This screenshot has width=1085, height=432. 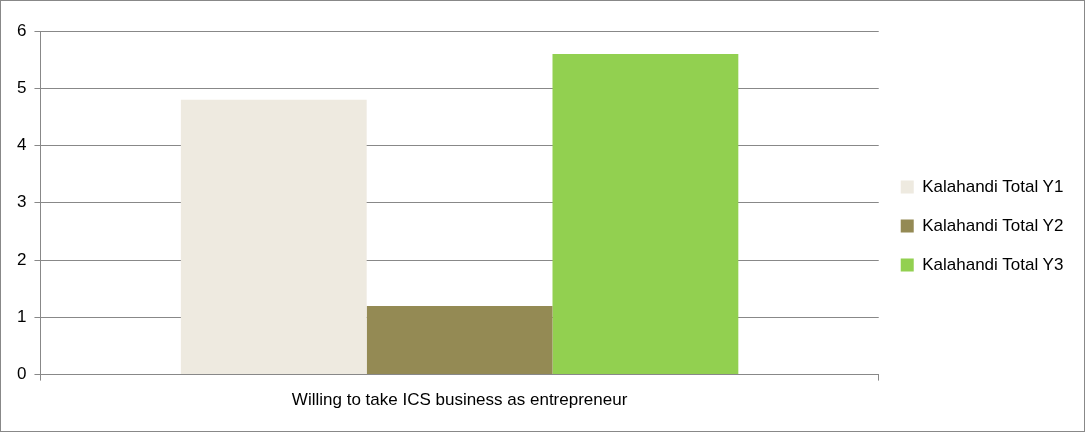 I want to click on y-tick-label: 0, so click(x=21, y=374).